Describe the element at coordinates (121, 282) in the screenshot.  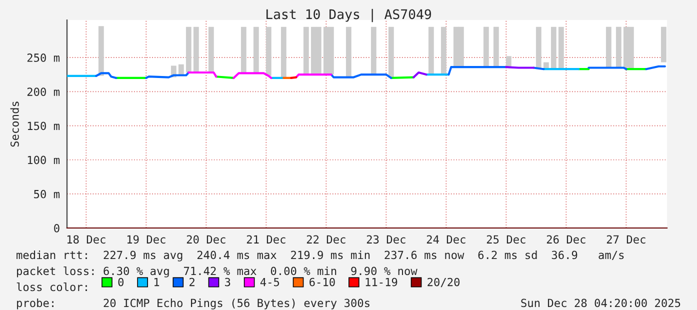
I see `legend-label: 0` at that location.